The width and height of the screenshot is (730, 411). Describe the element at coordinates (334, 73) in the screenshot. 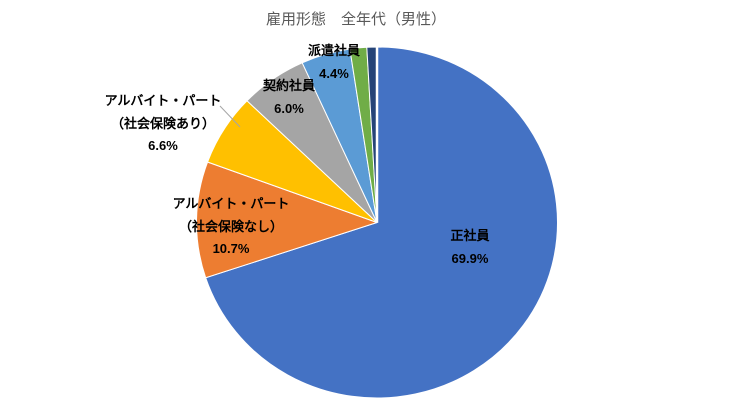

I see `data-label-haken-percent: 4.4%` at that location.